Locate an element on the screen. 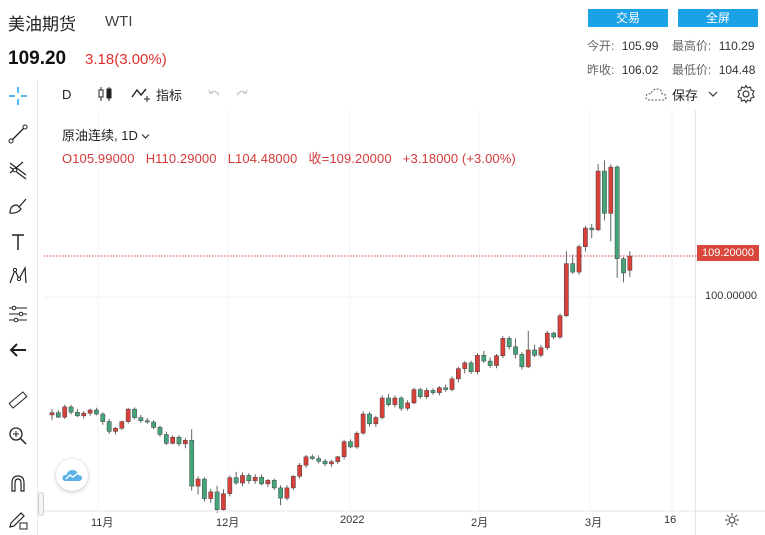 The height and width of the screenshot is (535, 765). drawing-toolbar is located at coordinates (19, 307).